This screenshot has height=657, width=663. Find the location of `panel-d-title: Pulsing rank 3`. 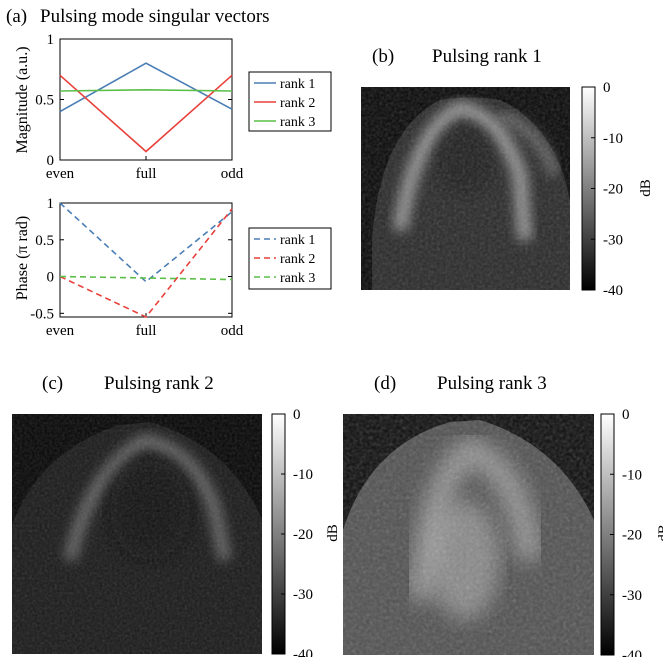

panel-d-title: Pulsing rank 3 is located at coordinates (492, 383).